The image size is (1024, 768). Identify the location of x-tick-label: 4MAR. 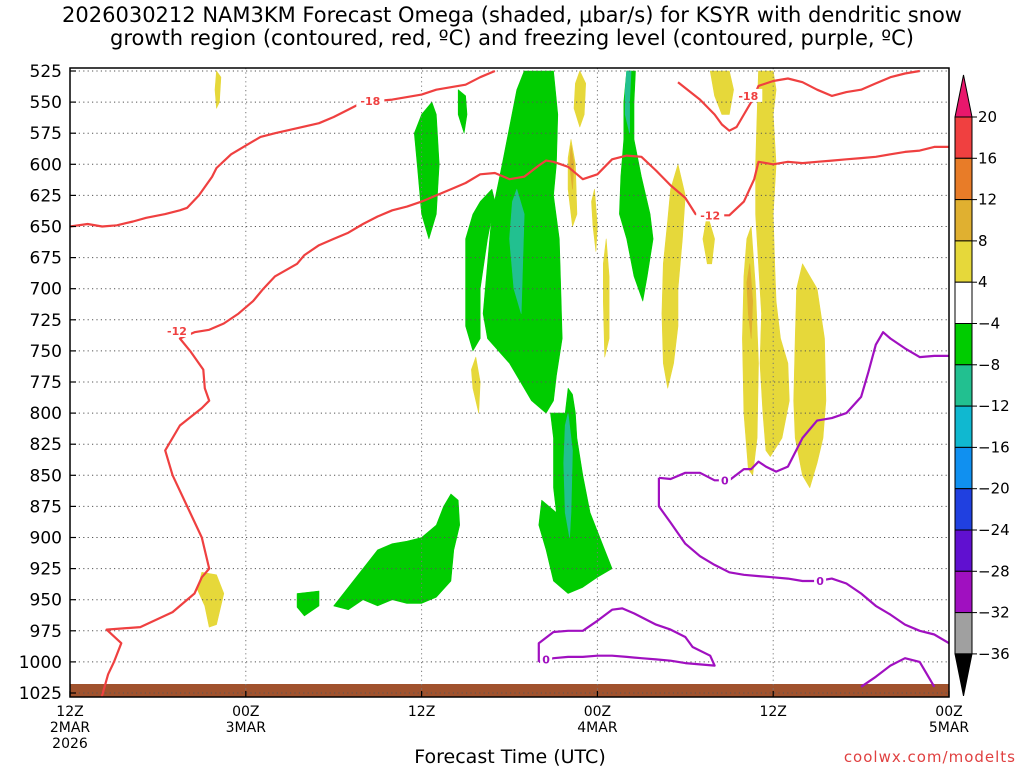
(597, 728).